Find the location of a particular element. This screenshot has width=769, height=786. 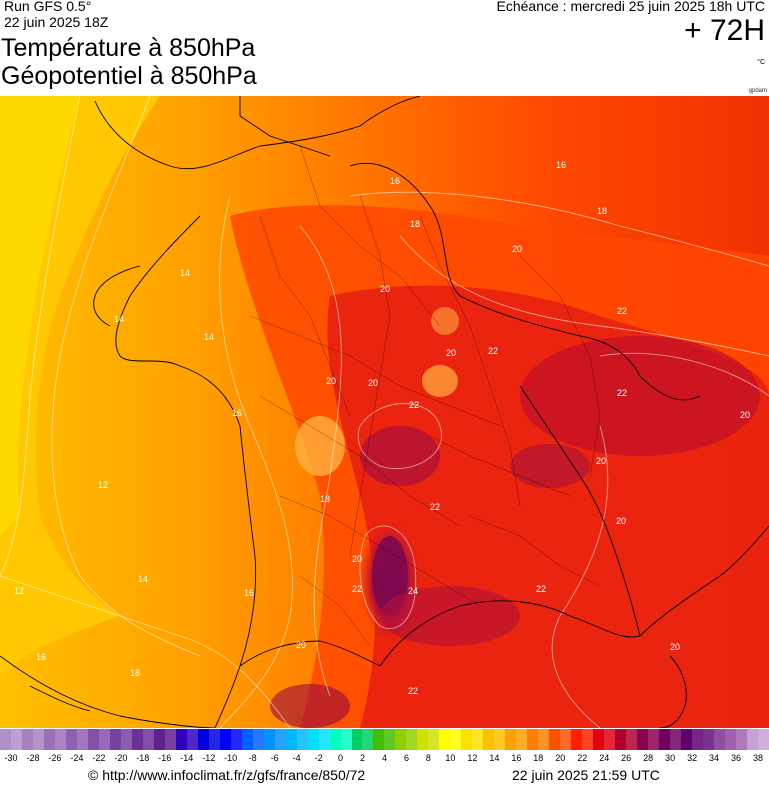

color-scale-label: -14 is located at coordinates (187, 758).